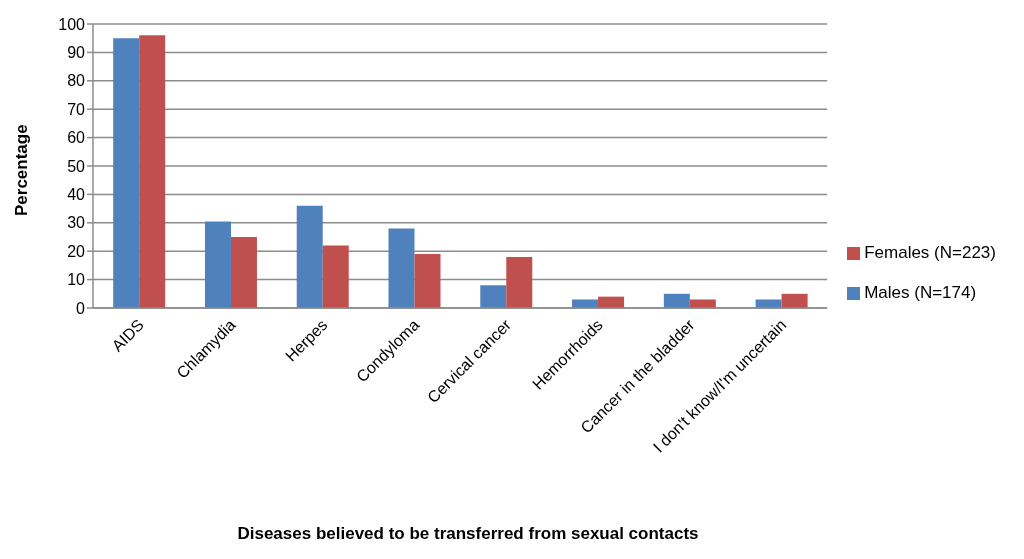 This screenshot has width=1024, height=559. What do you see at coordinates (468, 534) in the screenshot?
I see `x-axis-title: Diseases believed to be transferred from sexual contacts` at bounding box center [468, 534].